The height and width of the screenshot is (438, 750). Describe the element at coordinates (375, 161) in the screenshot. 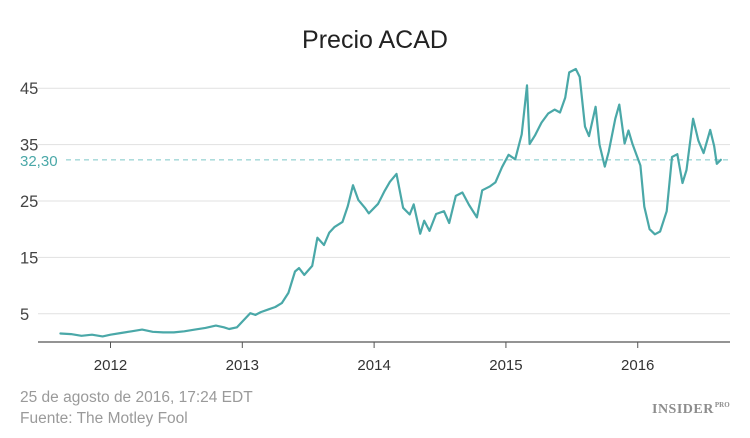

I see `reference-line-group: 32,30` at that location.